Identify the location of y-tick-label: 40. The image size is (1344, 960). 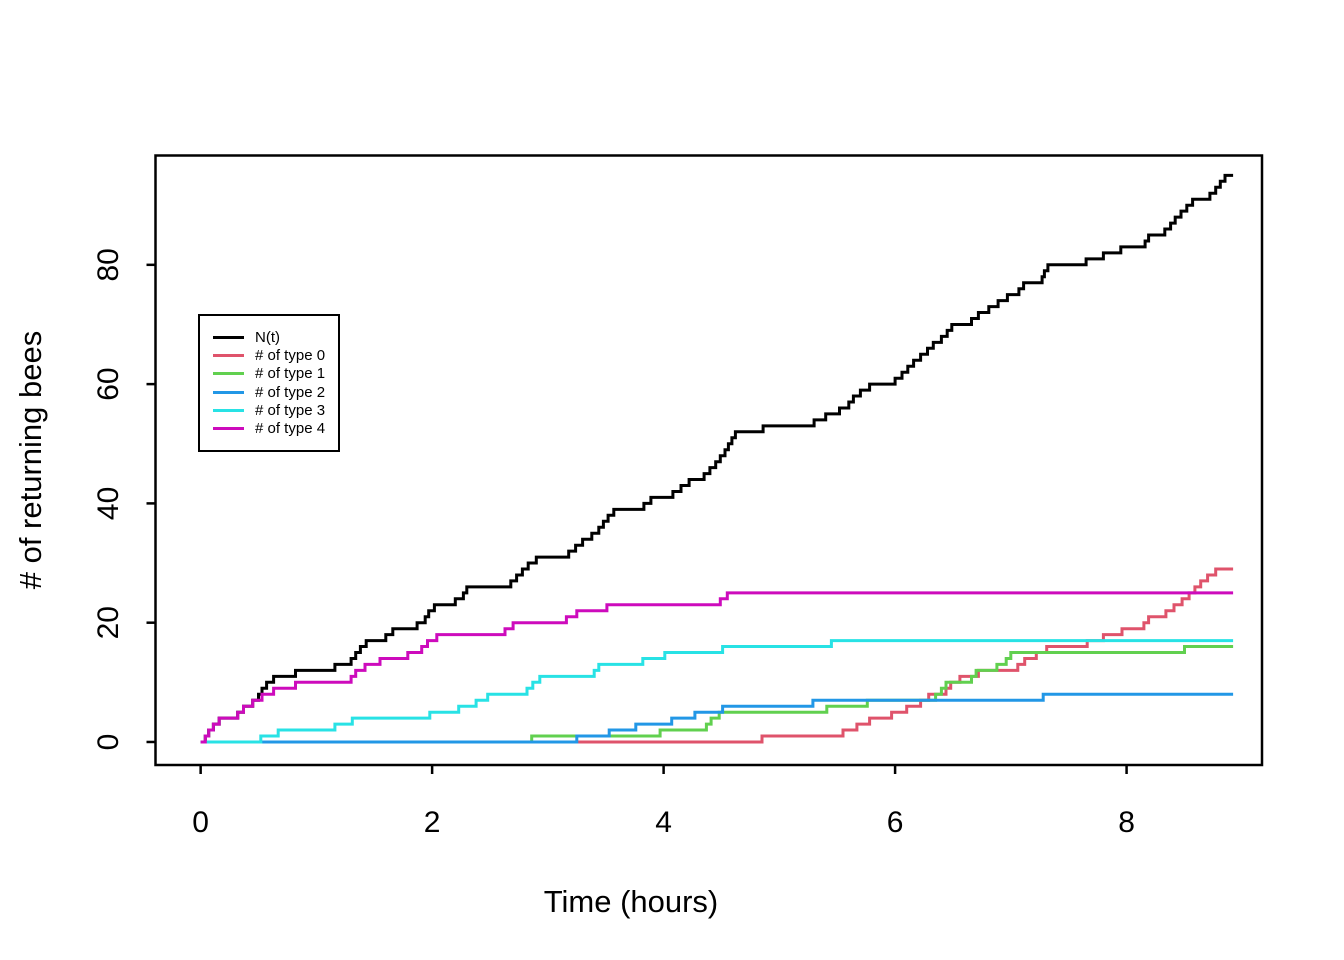
(108, 503).